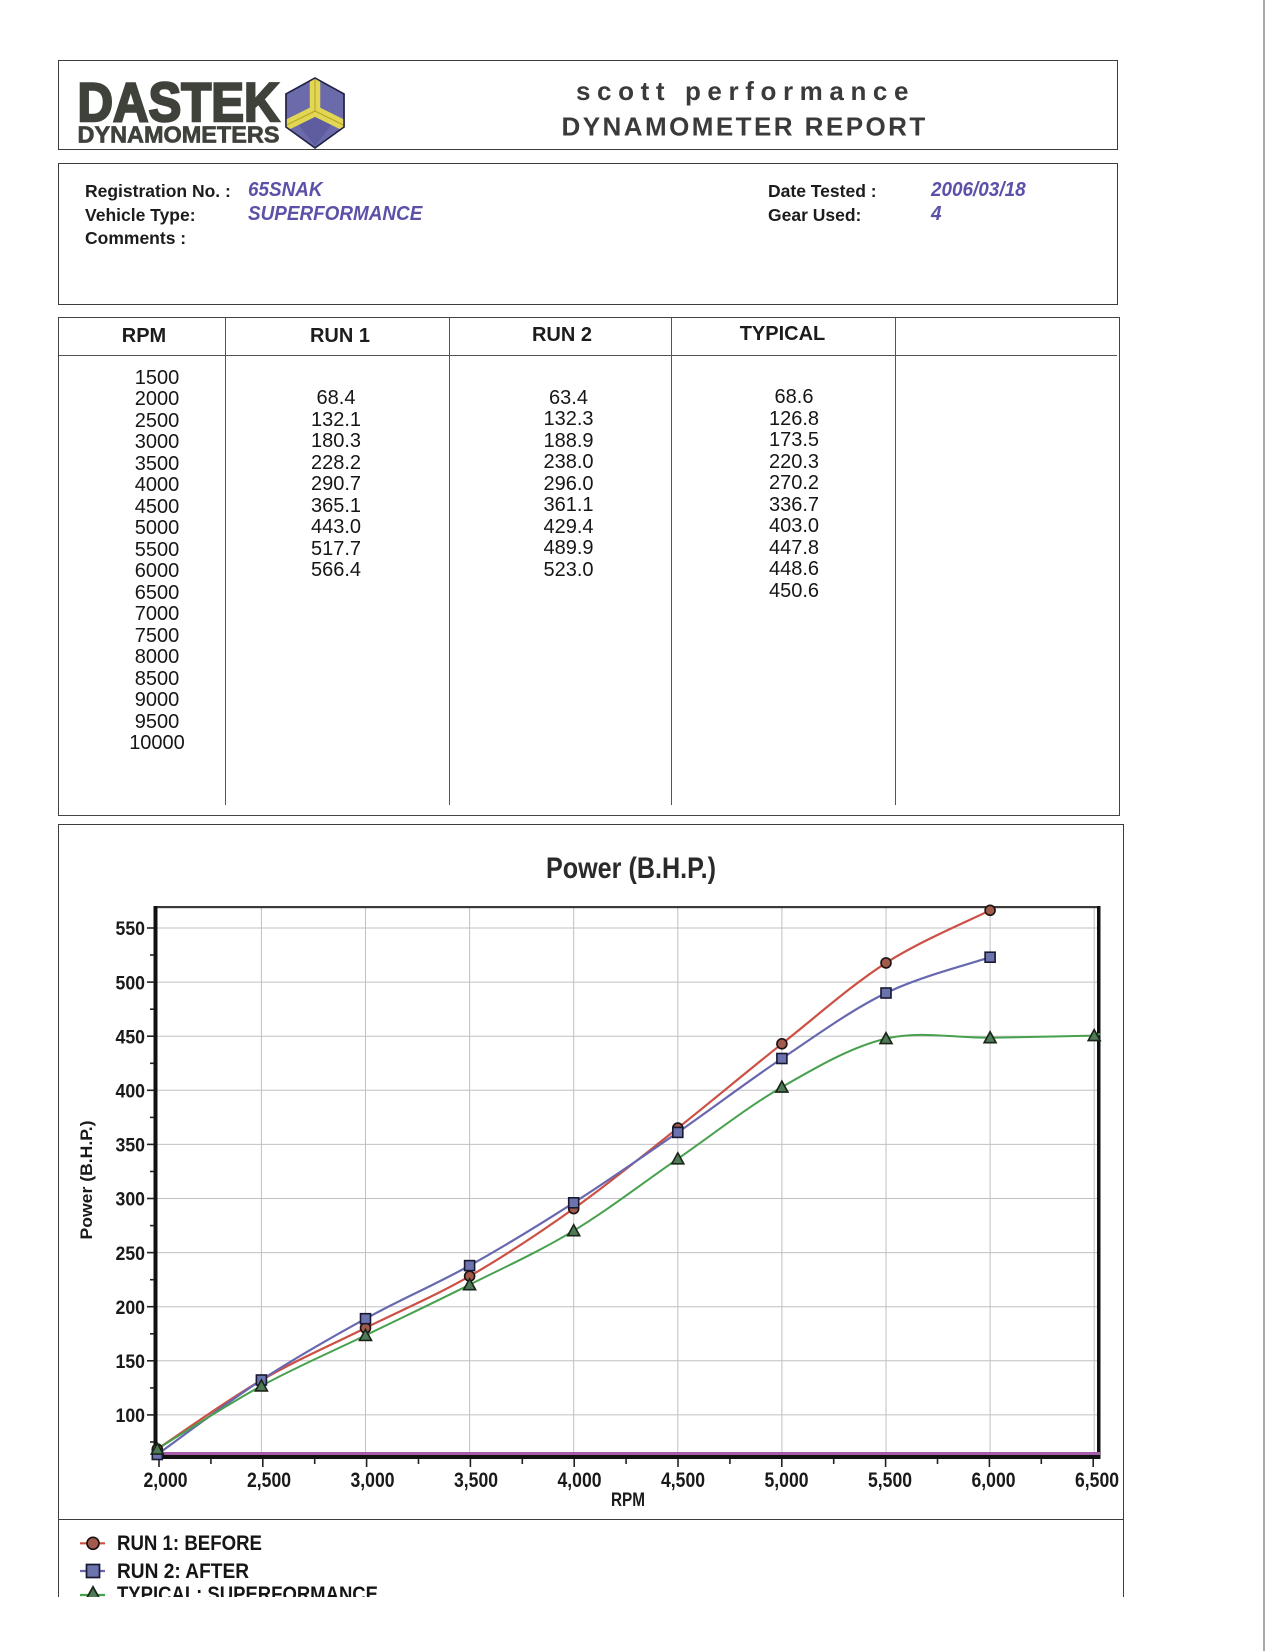  What do you see at coordinates (269, 1480) in the screenshot?
I see `svg-text: 2,500` at bounding box center [269, 1480].